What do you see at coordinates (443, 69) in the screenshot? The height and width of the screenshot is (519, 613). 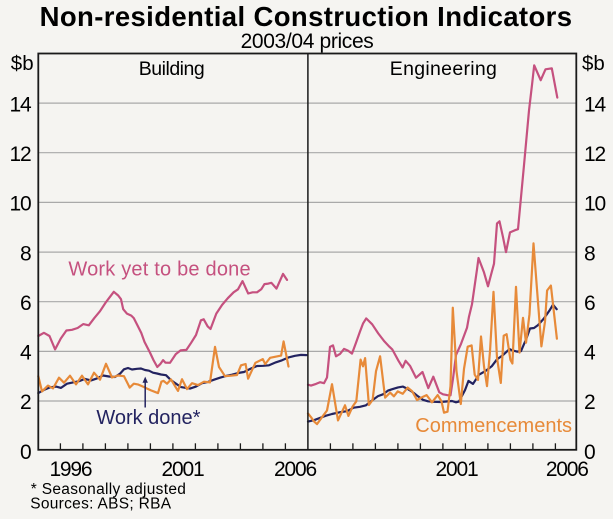 I see `svg-text: Engineering` at bounding box center [443, 69].